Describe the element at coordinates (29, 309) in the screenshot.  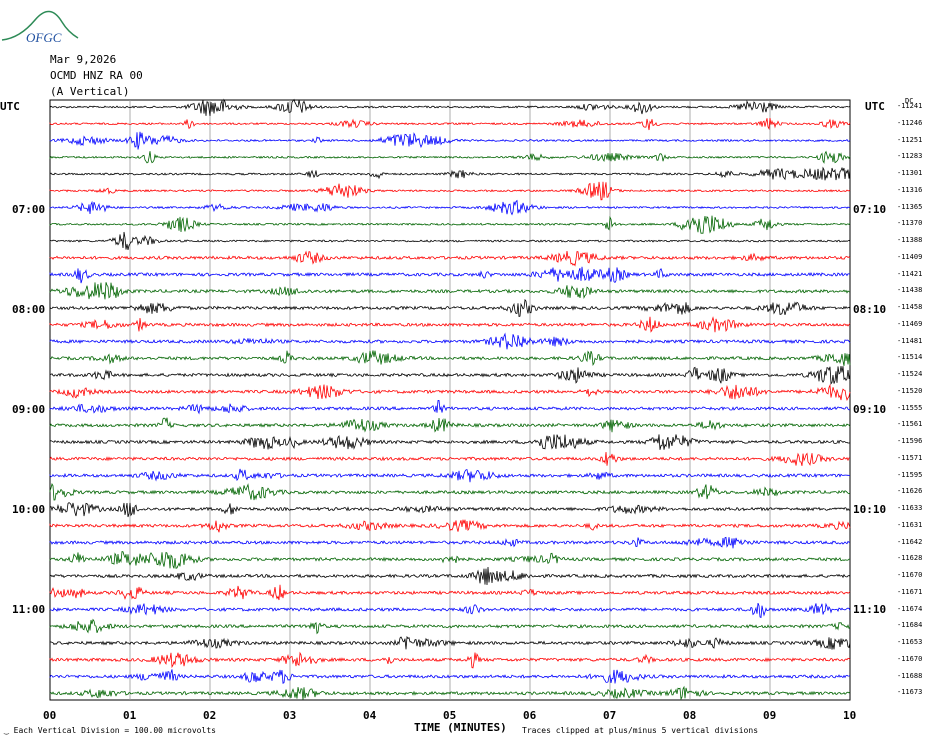
I see `left-time-label: 08:00` at that location.